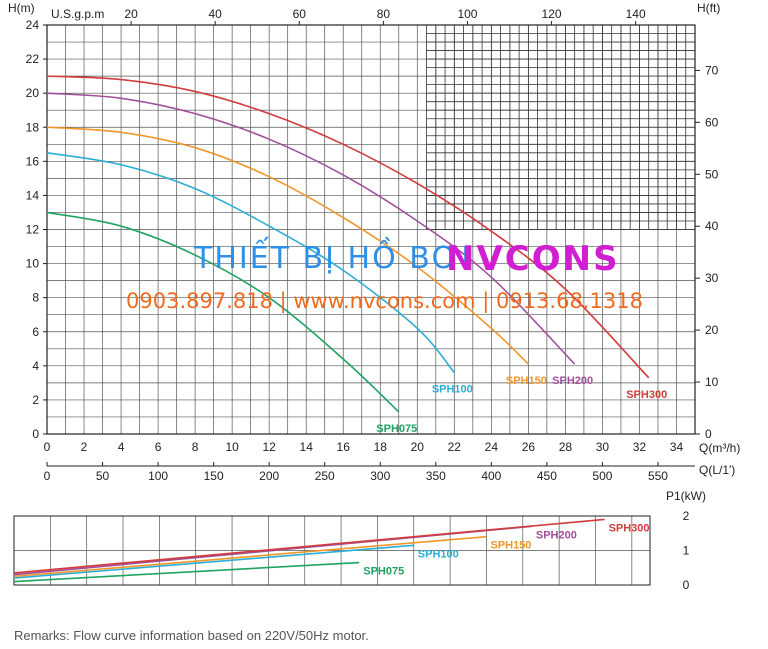 Image resolution: width=768 pixels, height=649 pixels. What do you see at coordinates (344, 447) in the screenshot?
I see `x-tick-label: 16` at bounding box center [344, 447].